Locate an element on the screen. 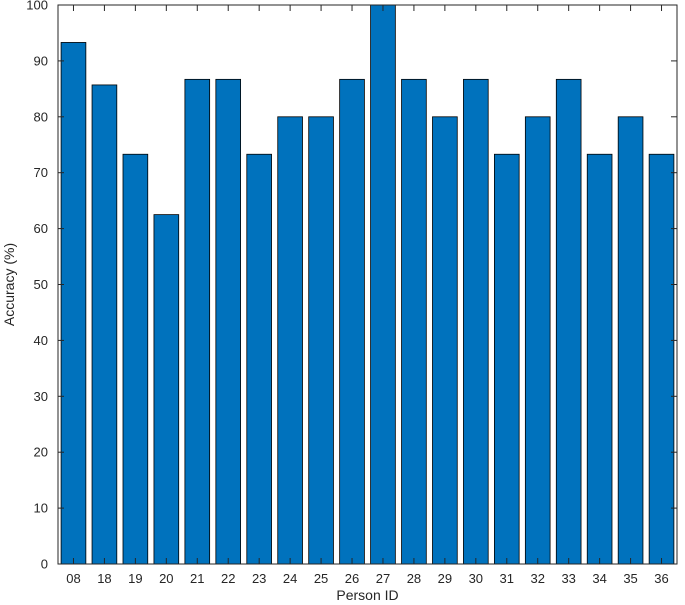 The height and width of the screenshot is (605, 685). x-tick-label: 24 is located at coordinates (290, 578).